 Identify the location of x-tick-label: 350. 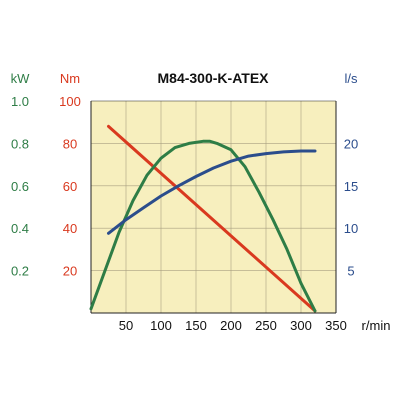
(336, 325).